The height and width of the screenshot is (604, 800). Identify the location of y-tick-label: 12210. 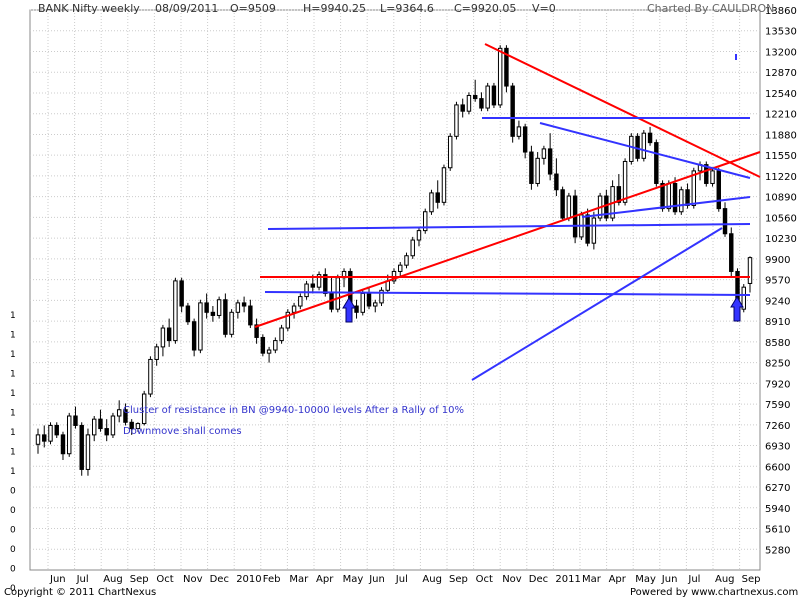
(781, 115).